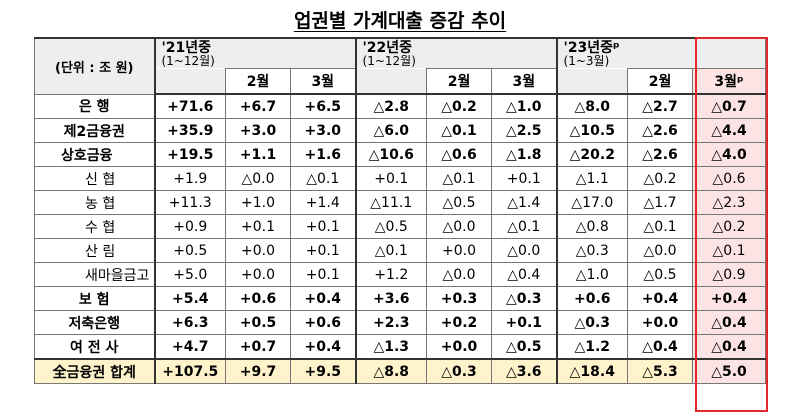 The height and width of the screenshot is (414, 800). Describe the element at coordinates (524, 202) in the screenshot. I see `value-cell: △1.4` at that location.